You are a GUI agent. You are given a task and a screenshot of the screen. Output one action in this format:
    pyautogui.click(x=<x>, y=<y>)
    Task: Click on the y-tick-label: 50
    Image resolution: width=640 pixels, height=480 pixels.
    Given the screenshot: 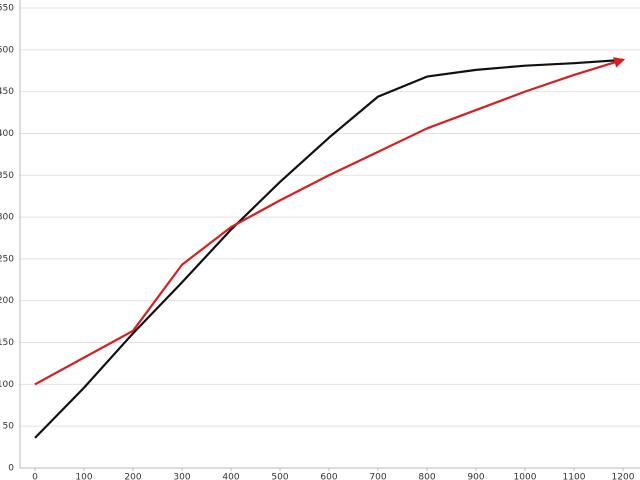 What is the action you would take?
    pyautogui.click(x=9, y=427)
    